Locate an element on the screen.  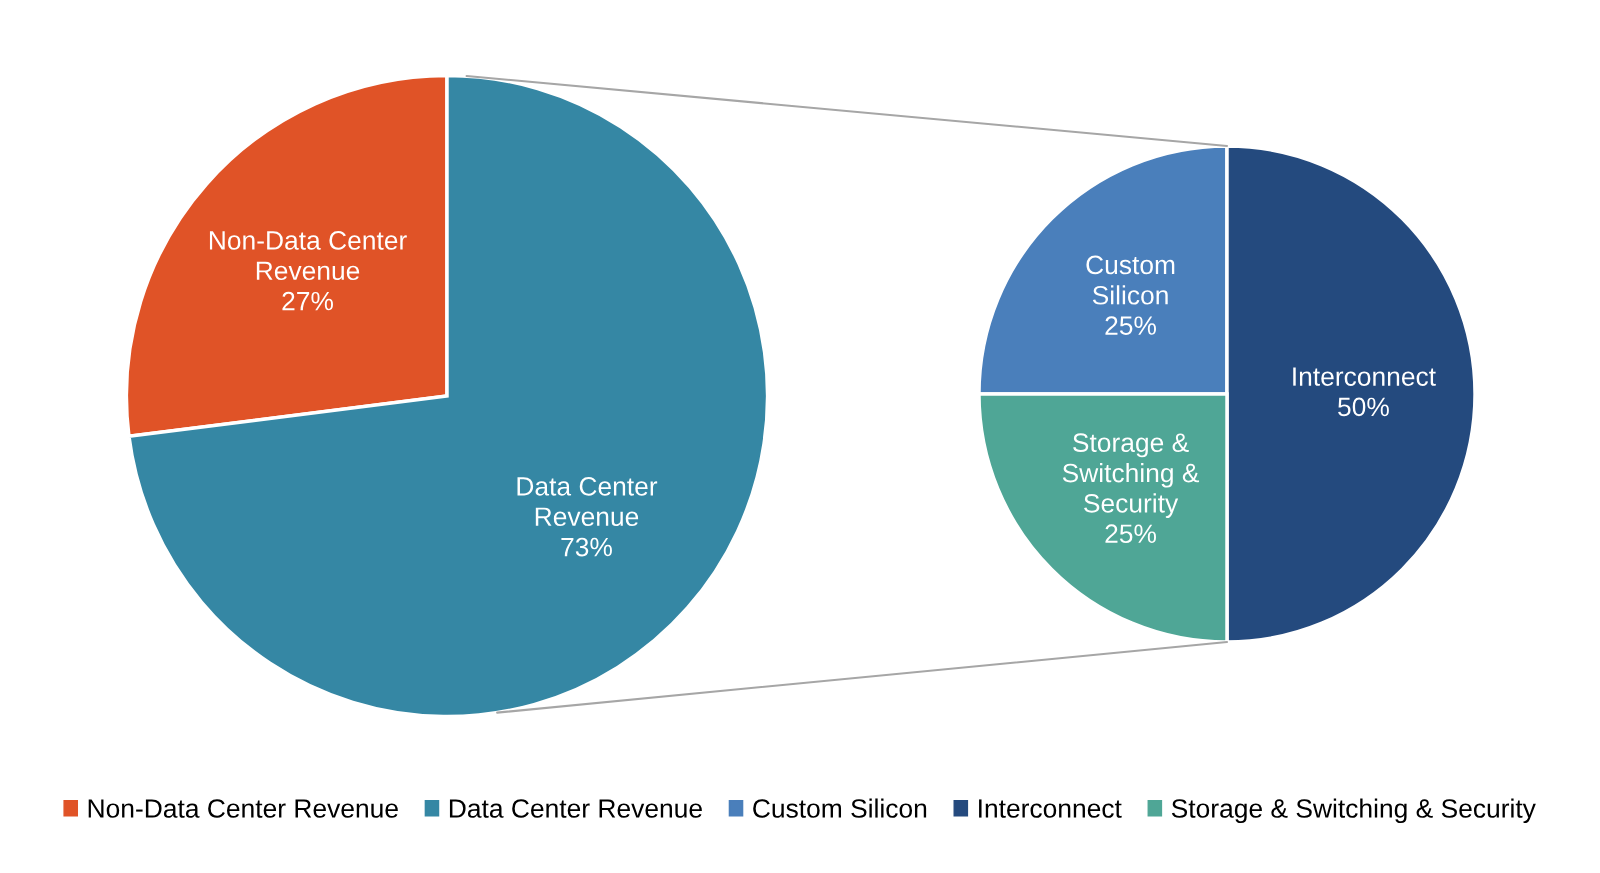
data-label: 50% is located at coordinates (1363, 407).